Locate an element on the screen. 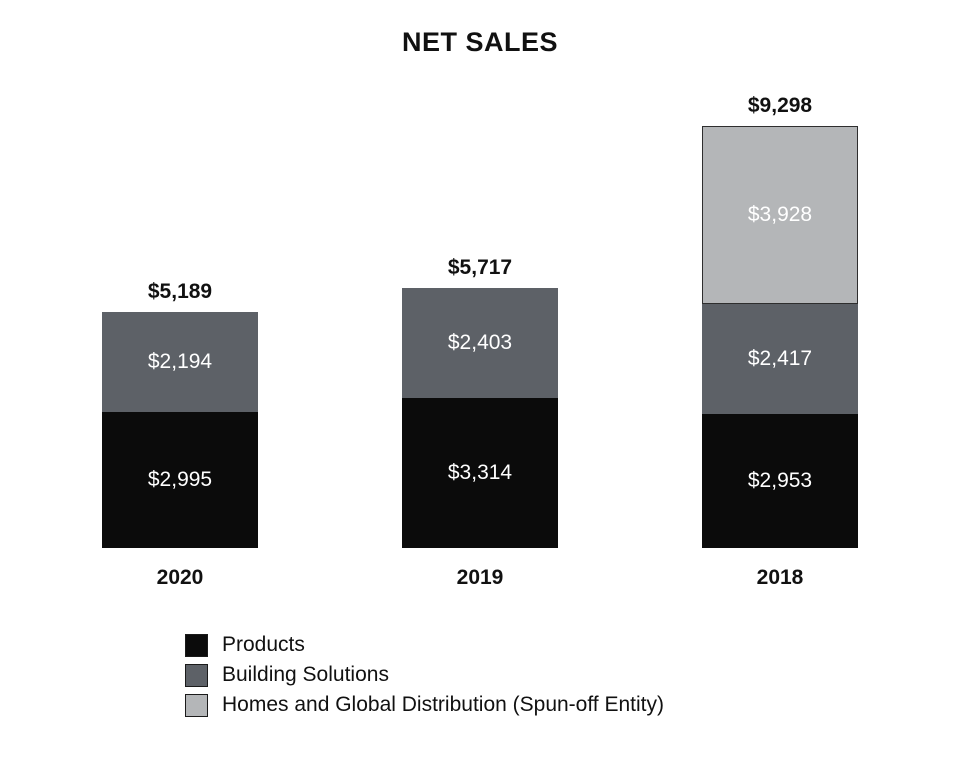 The image size is (960, 760). x-axis-label: 2020 is located at coordinates (180, 577).